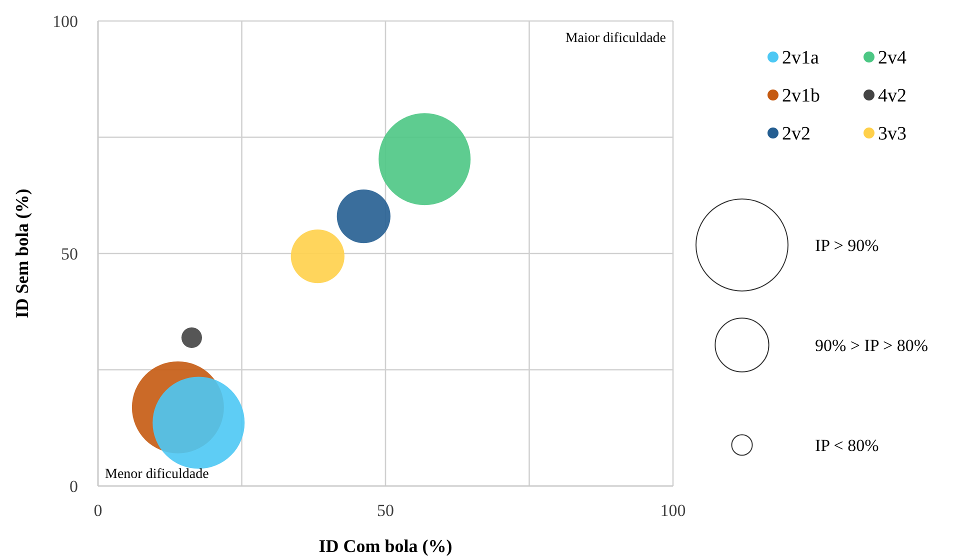  I want to click on legend-label: IP < 80%, so click(847, 445).